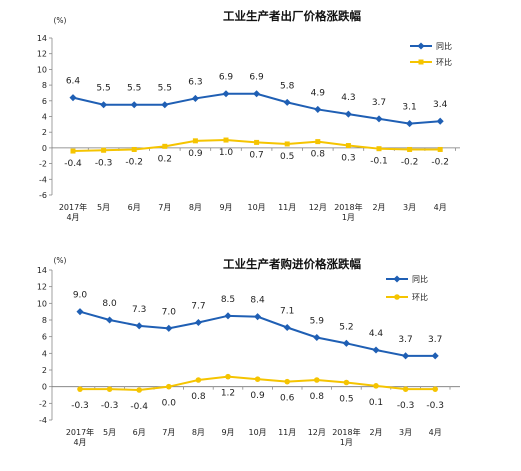 This screenshot has width=521, height=471. Describe the element at coordinates (226, 153) in the screenshot. I see `data-label: 1.0` at that location.